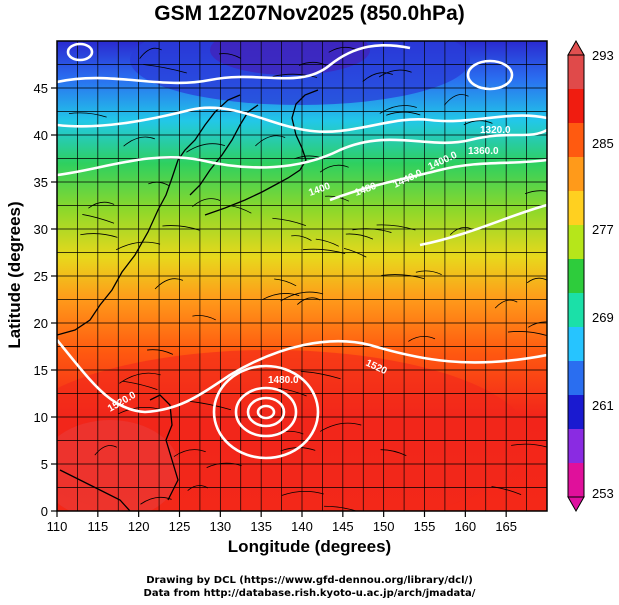 The image size is (619, 605). I want to click on colorbar-label: 269, so click(603, 317).